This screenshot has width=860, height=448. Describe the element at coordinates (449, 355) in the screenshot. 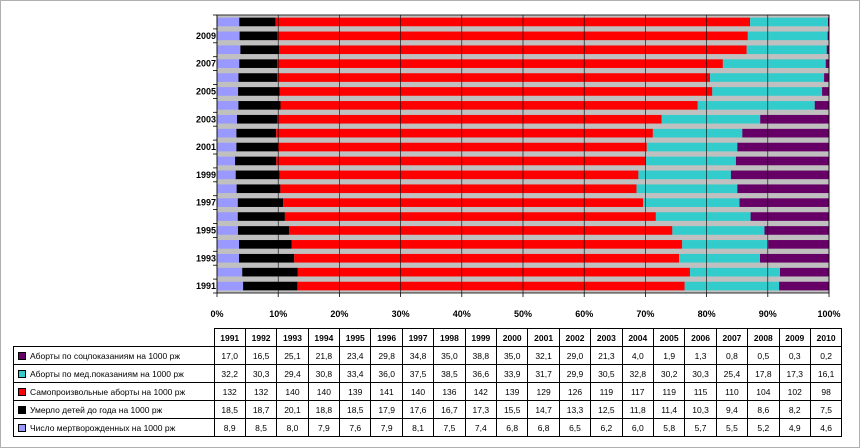

I see `table-cell-1998: 35,0` at that location.